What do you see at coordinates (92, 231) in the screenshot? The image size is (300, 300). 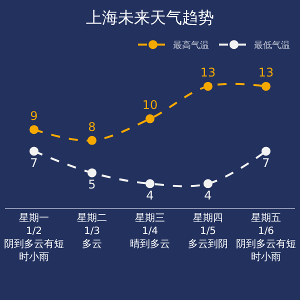 I see `x-tick-label: 星期二 1/3 多云` at bounding box center [92, 231].